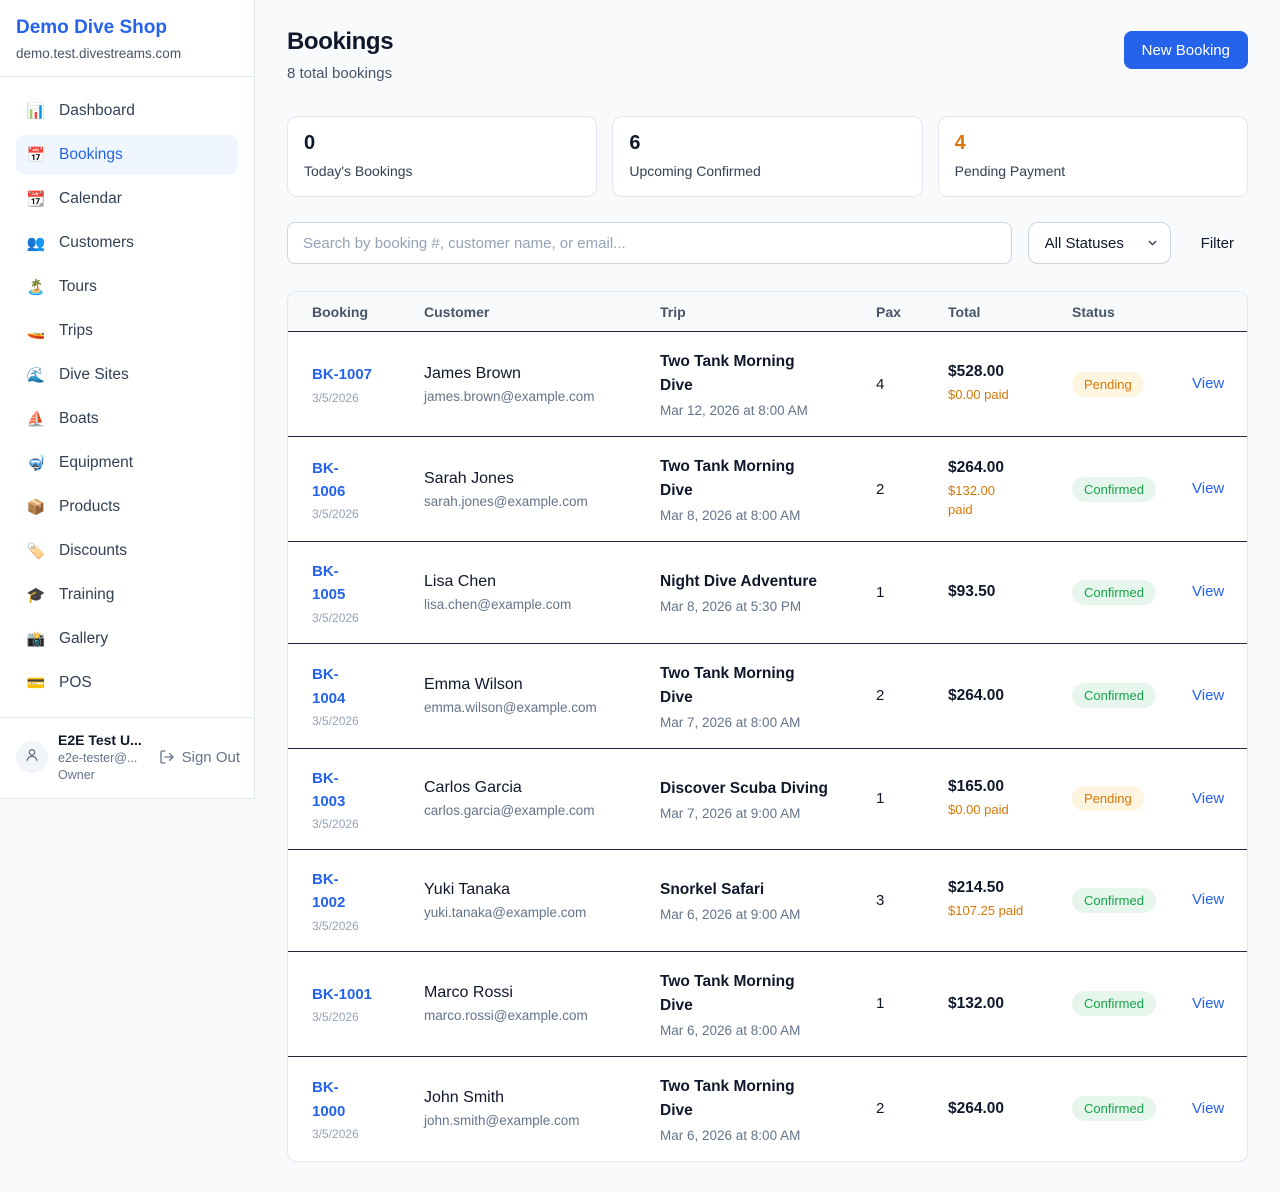 The width and height of the screenshot is (1280, 1192). I want to click on filter-button: Filter, so click(1217, 243).